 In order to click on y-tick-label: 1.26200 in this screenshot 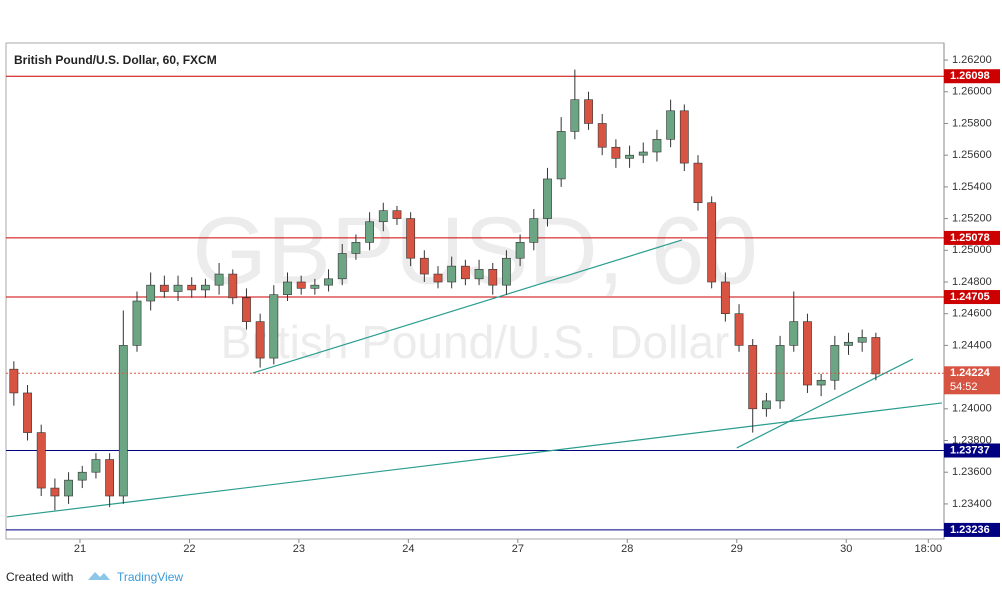, I will do `click(972, 60)`.